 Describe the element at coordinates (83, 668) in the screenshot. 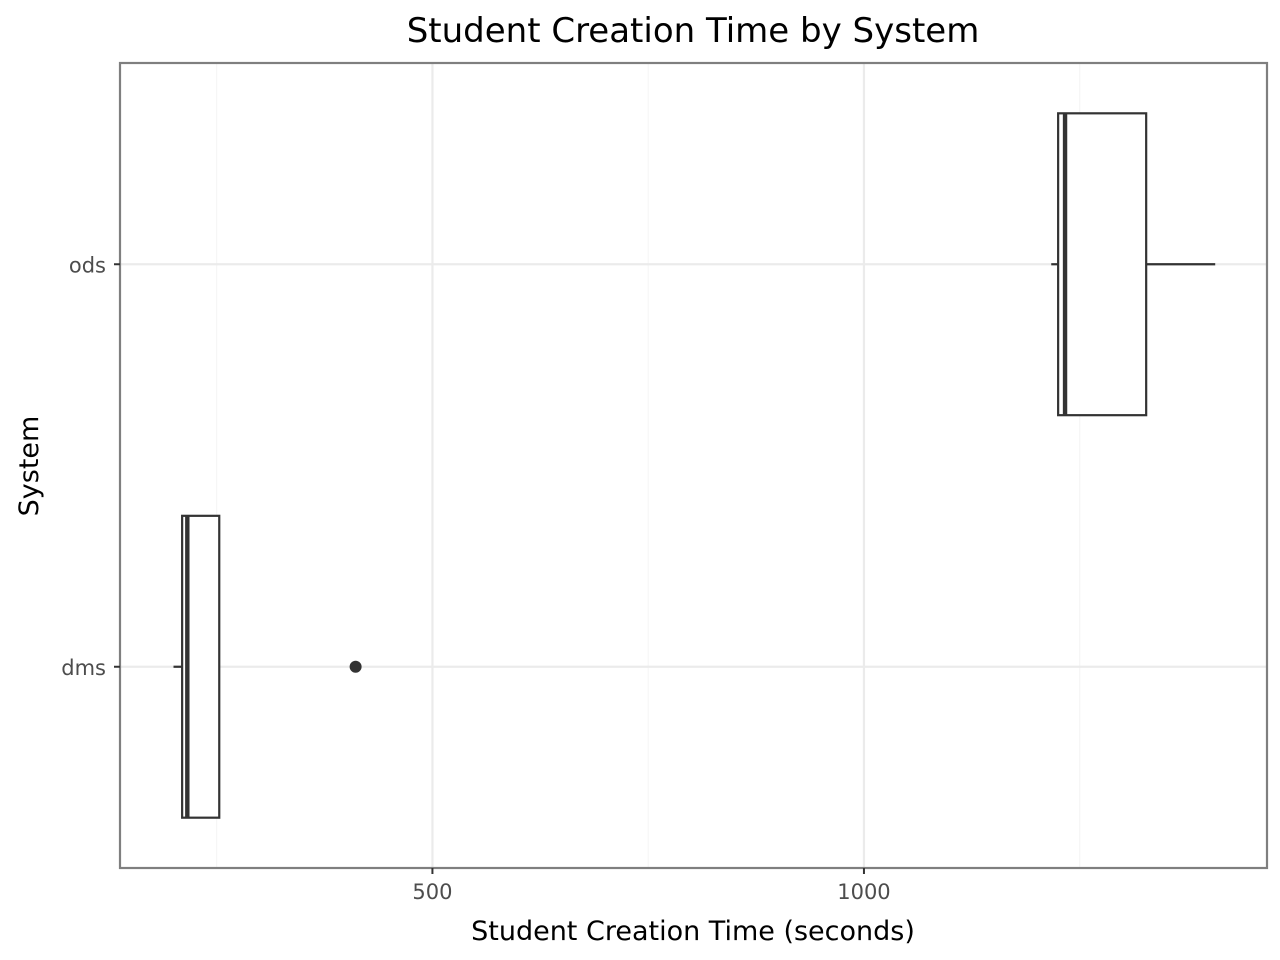

I see `y-tick-label: dms` at that location.